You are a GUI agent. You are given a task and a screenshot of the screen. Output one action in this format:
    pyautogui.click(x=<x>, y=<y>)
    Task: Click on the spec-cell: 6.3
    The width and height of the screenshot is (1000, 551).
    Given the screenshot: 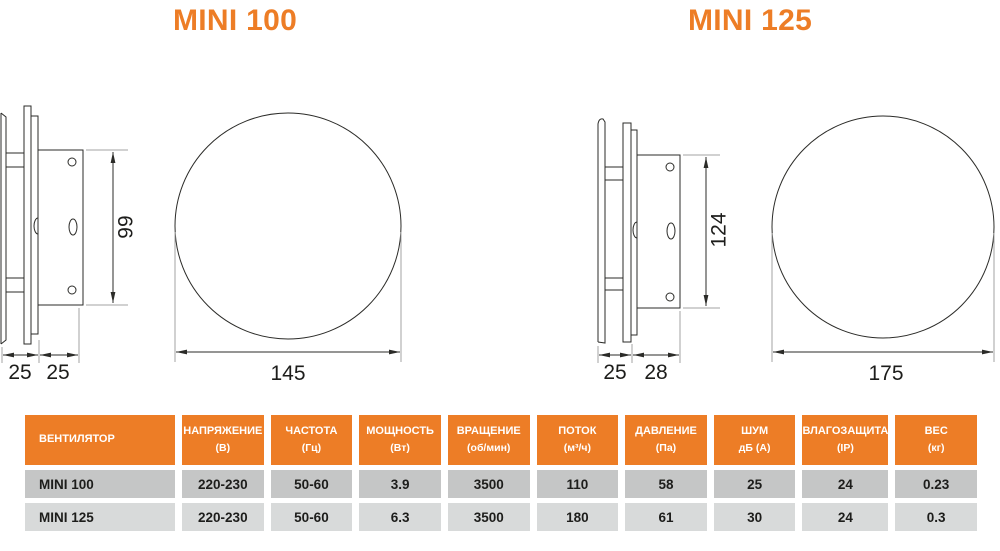 What is the action you would take?
    pyautogui.click(x=400, y=517)
    